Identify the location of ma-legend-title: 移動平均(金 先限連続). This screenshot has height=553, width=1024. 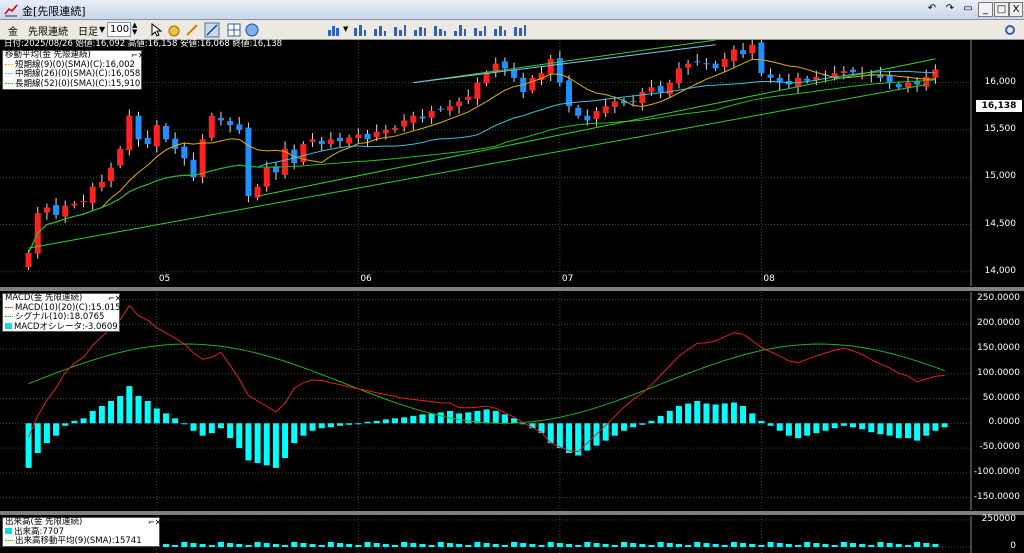
(48, 55).